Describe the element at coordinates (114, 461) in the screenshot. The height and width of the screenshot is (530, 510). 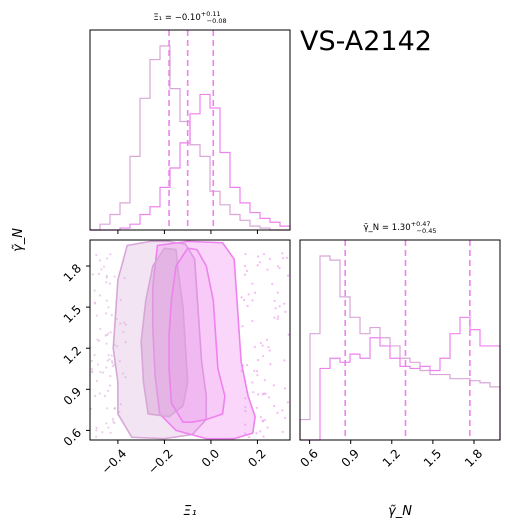
I see `x-tick-label-0: −0.4` at that location.